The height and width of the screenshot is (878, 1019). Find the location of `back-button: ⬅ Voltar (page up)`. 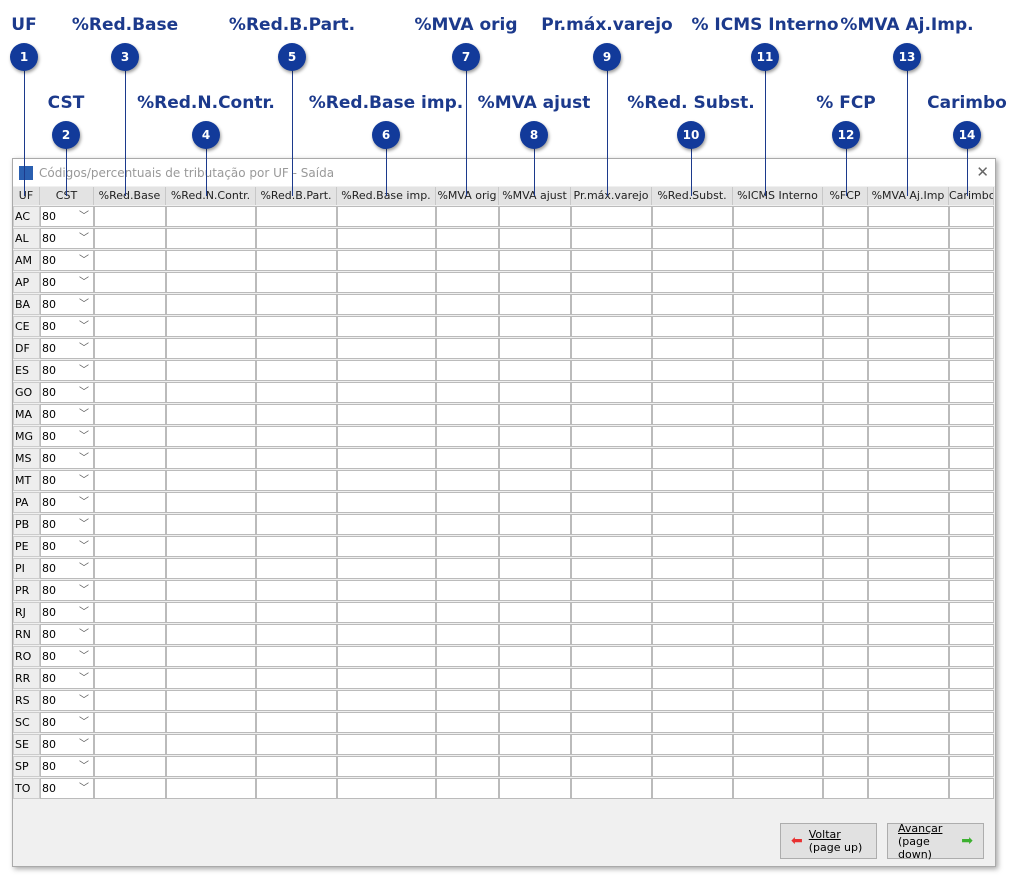

back-button: ⬅ Voltar (page up) is located at coordinates (828, 841).